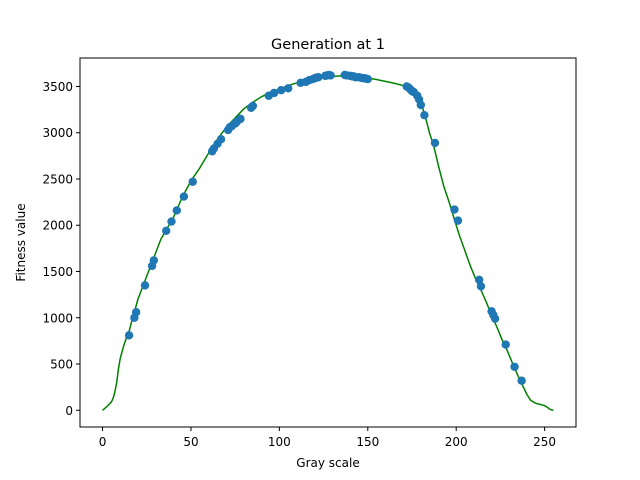  What do you see at coordinates (367, 442) in the screenshot?
I see `x-tick-label: 150` at bounding box center [367, 442].